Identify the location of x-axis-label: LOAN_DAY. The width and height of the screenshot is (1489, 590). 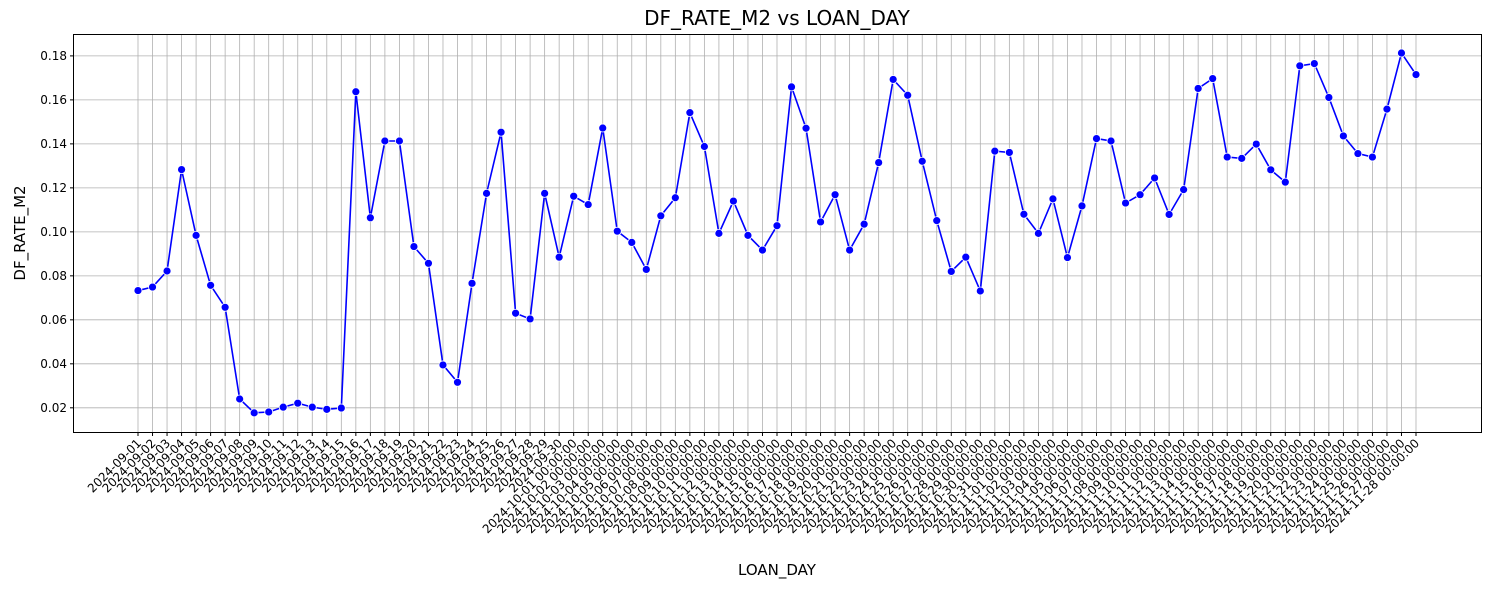
(777, 570).